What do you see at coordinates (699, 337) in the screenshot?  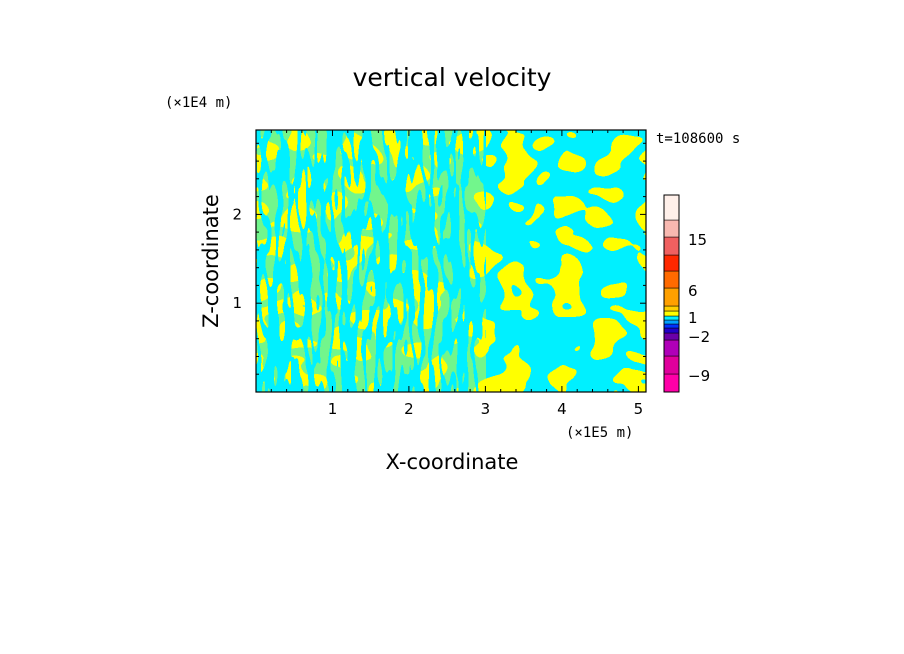 I see `colorbar-tick-label: −2` at bounding box center [699, 337].